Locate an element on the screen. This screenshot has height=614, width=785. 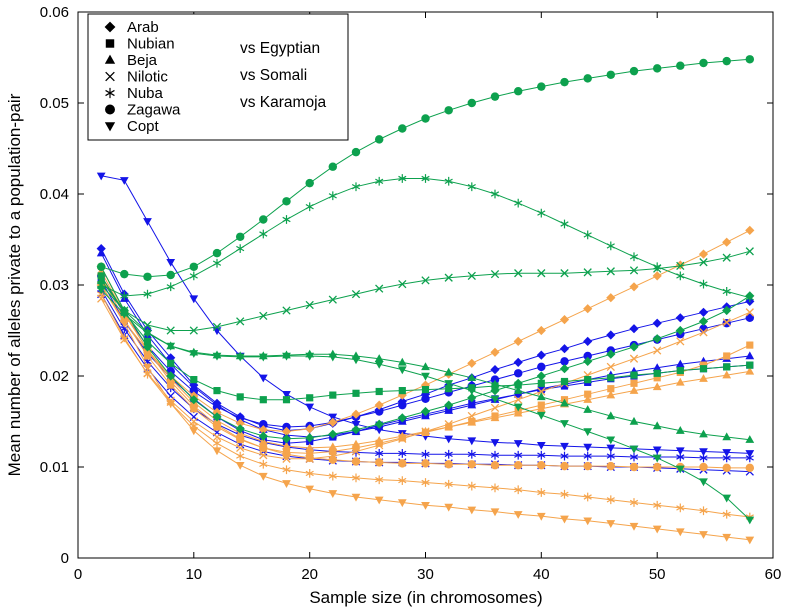
legend-item-nubian: Nubian is located at coordinates (151, 44).